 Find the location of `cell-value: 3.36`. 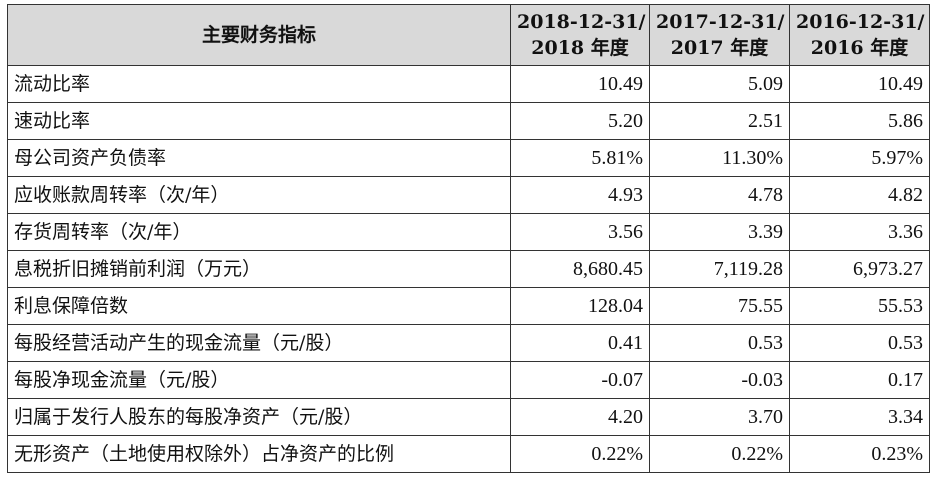

cell-value: 3.36 is located at coordinates (859, 232).